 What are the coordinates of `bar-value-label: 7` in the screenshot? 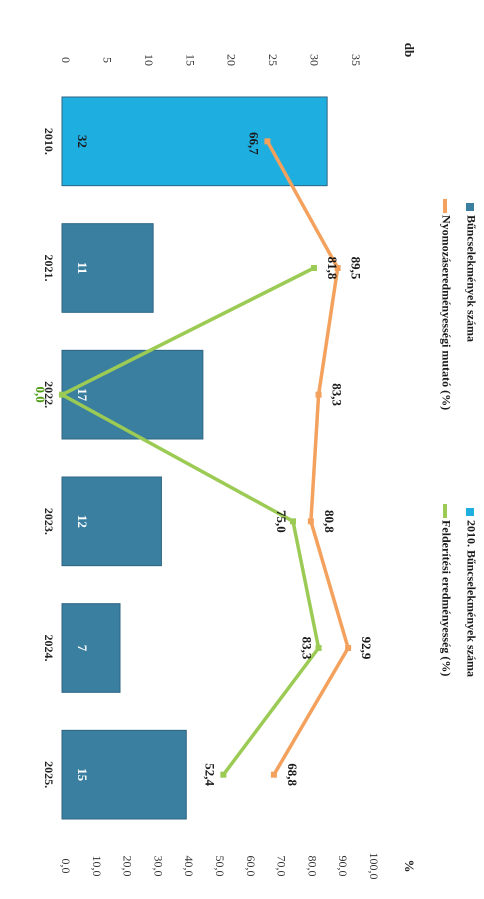 It's located at (82, 648).